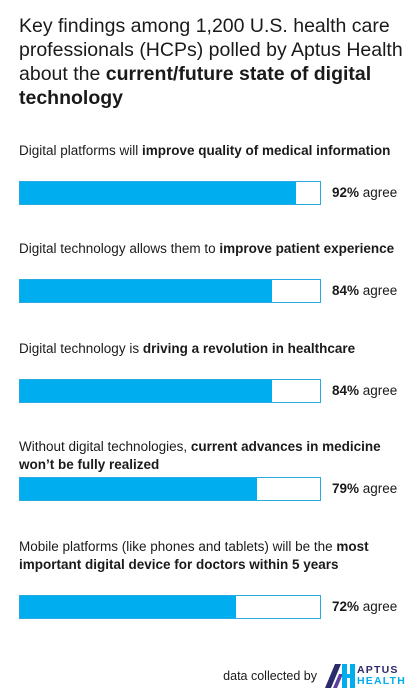 This screenshot has height=700, width=420. What do you see at coordinates (81, 150) in the screenshot?
I see `finding-label-text: Digital platforms will` at bounding box center [81, 150].